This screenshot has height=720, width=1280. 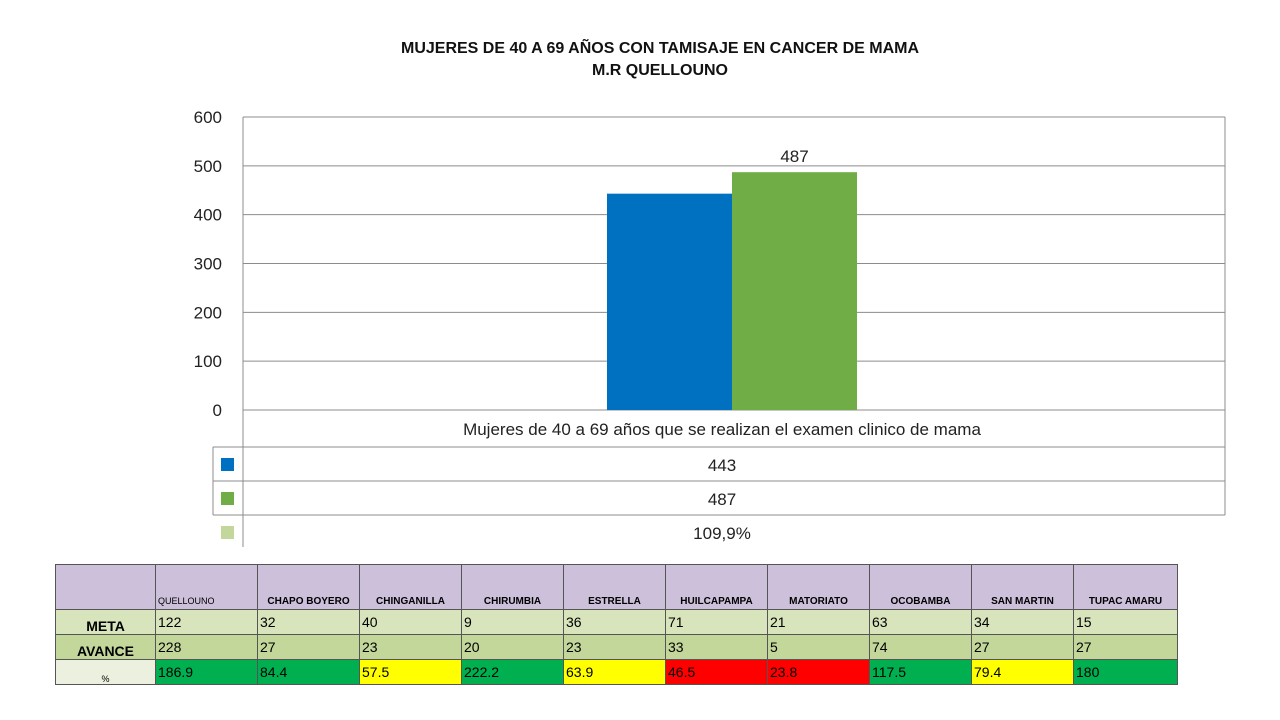 What do you see at coordinates (206, 622) in the screenshot?
I see `table-cell: 122` at bounding box center [206, 622].